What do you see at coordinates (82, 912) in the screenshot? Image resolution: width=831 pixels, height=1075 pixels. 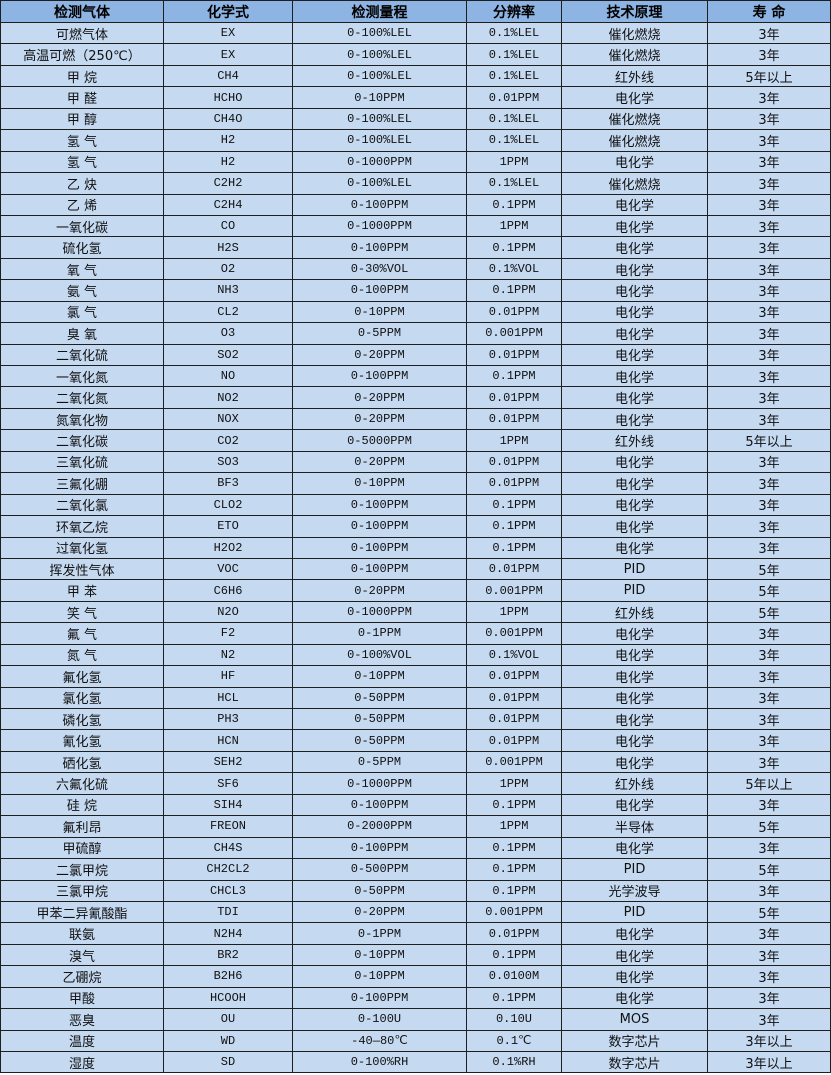 I see `cell-gas: 甲苯二异氰酸酯` at bounding box center [82, 912].